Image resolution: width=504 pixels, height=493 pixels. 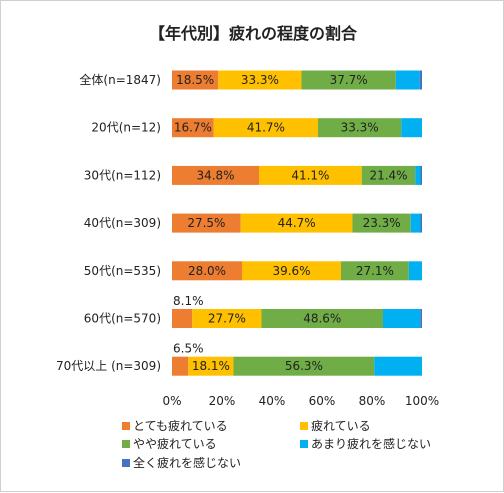 I want to click on category-label: 50代(n=535), so click(x=122, y=271).